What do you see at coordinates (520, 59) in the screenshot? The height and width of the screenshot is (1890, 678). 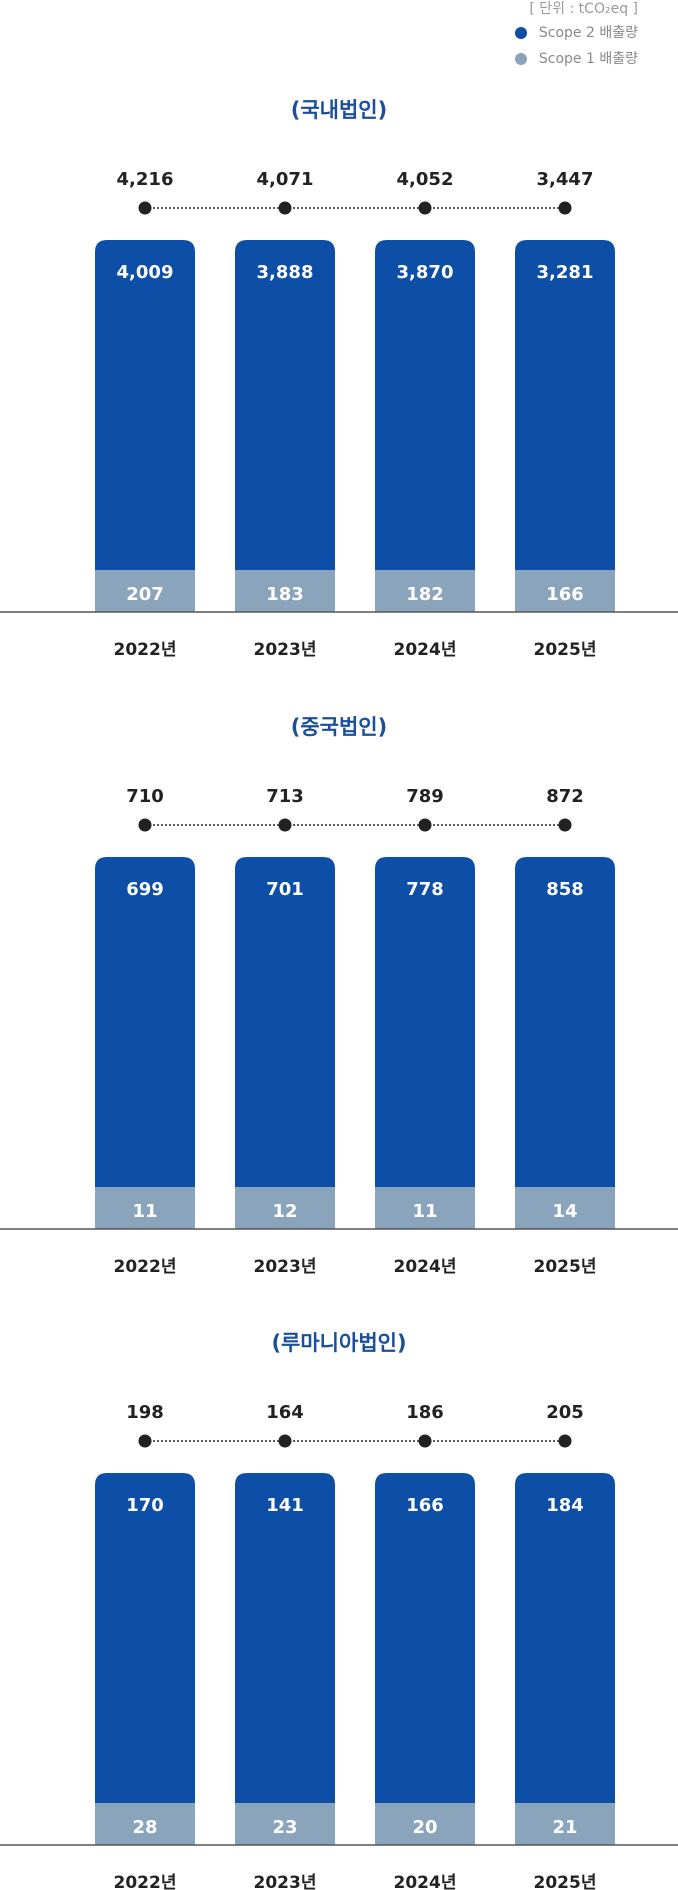 I see `legend-swatch-scope1` at bounding box center [520, 59].